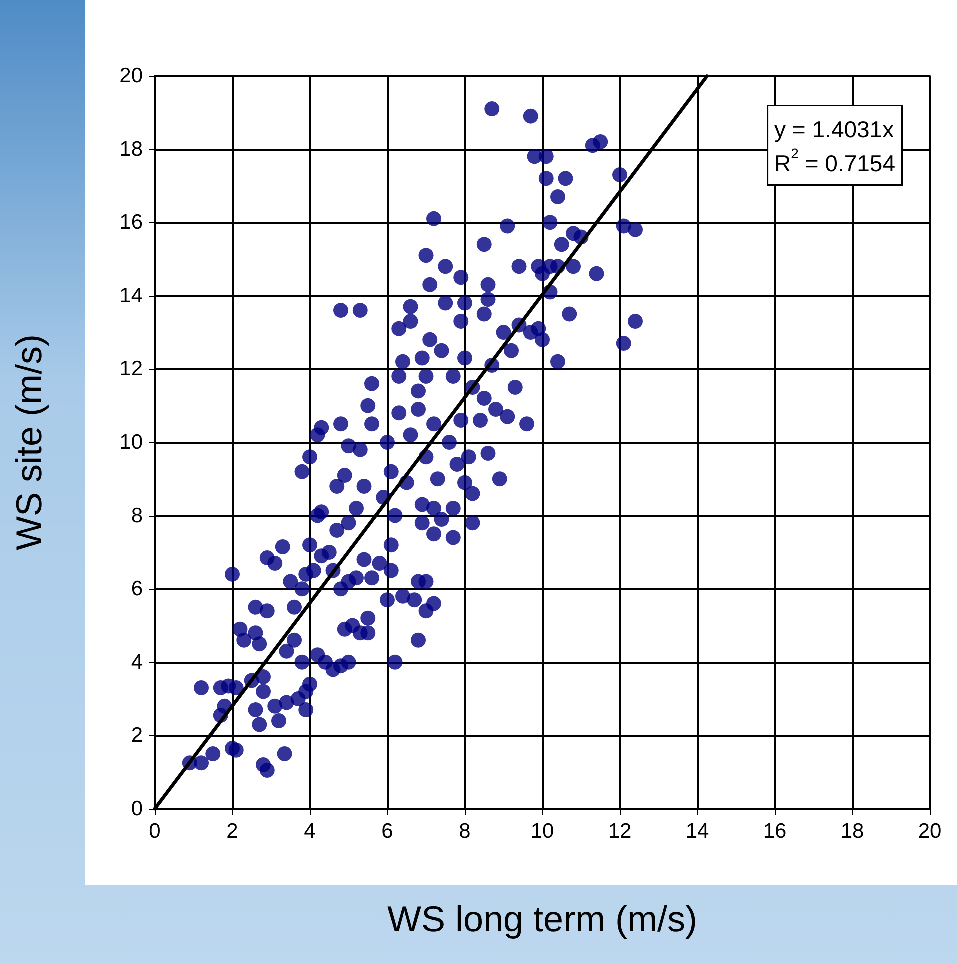  What do you see at coordinates (698, 831) in the screenshot?
I see `x-tick-label: 14` at bounding box center [698, 831].